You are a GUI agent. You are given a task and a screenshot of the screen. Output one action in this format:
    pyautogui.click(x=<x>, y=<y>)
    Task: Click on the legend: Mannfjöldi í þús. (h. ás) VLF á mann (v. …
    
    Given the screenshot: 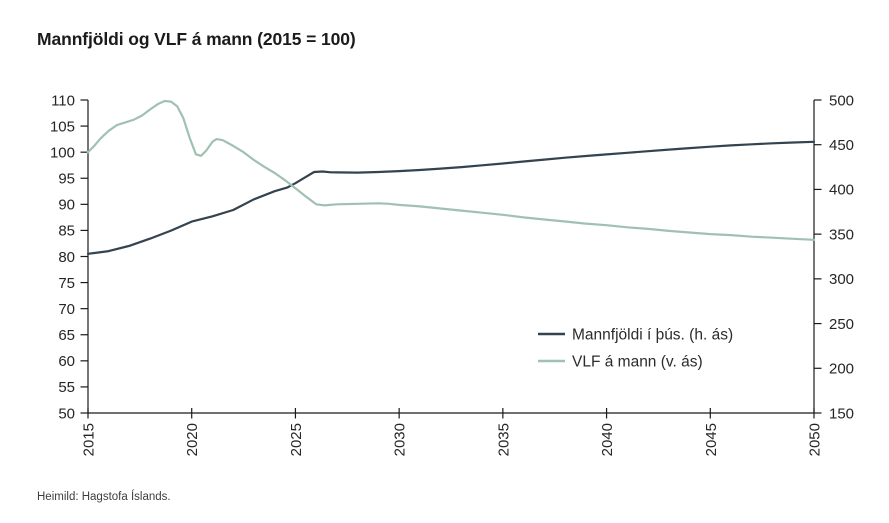 What is the action you would take?
    pyautogui.click(x=635, y=348)
    